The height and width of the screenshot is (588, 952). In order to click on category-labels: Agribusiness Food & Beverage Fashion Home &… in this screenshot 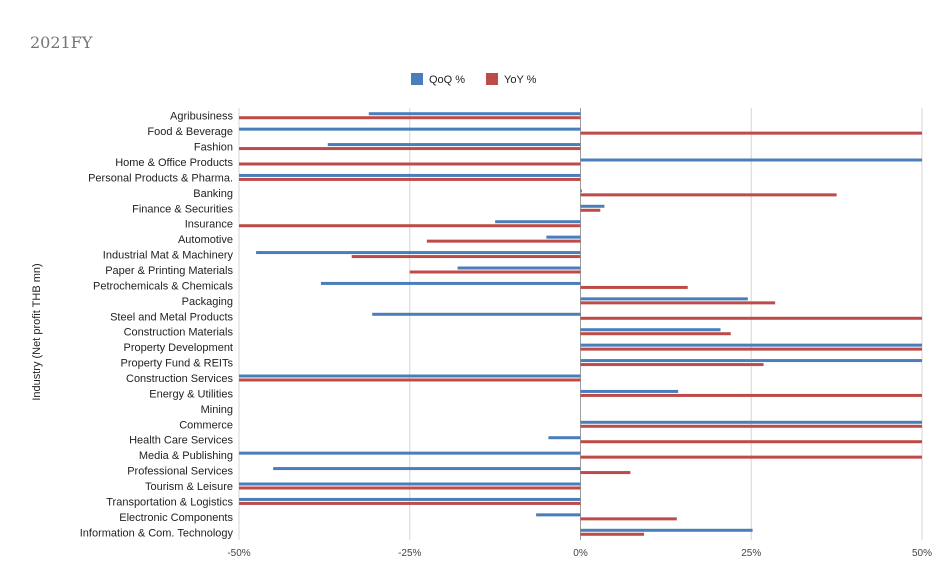, I will do `click(157, 325)`.